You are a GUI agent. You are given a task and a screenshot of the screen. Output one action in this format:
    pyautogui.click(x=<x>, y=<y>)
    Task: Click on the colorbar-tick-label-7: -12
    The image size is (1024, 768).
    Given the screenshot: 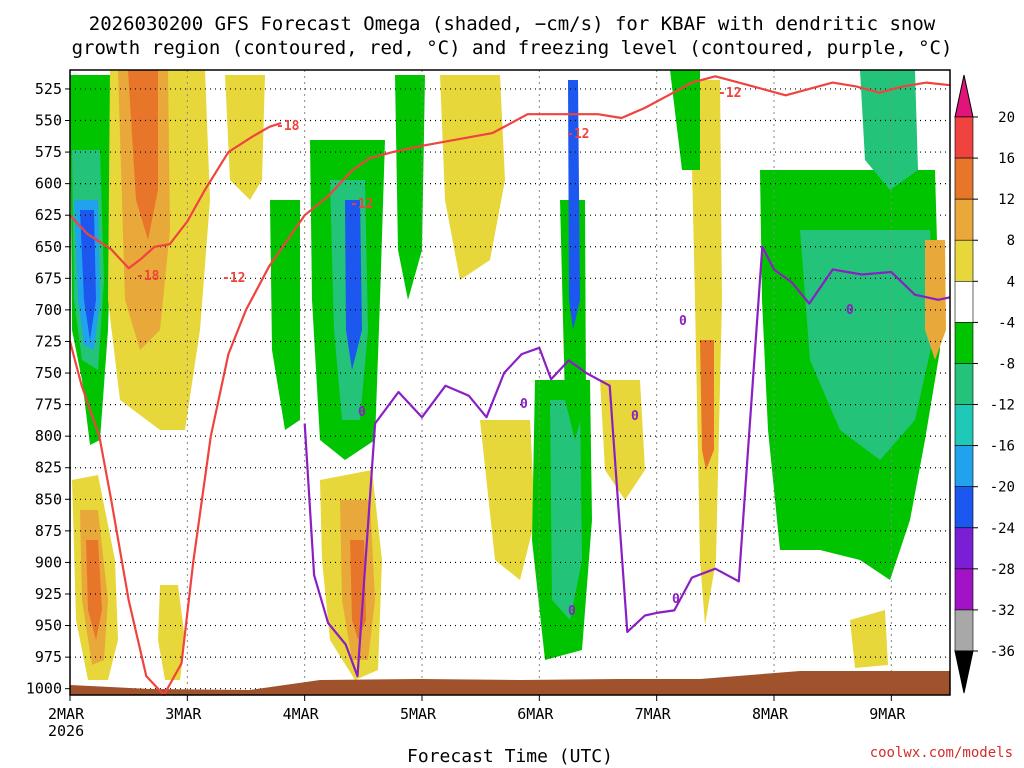 What is the action you would take?
    pyautogui.click(x=1002, y=406)
    